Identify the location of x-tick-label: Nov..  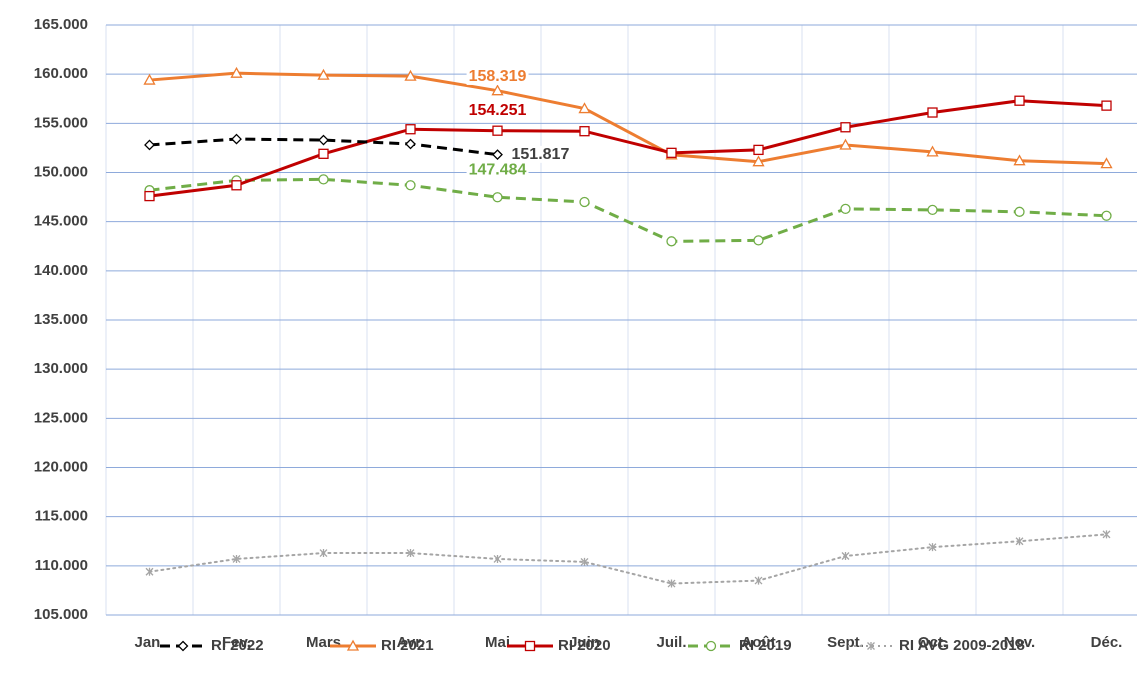
(1019, 642).